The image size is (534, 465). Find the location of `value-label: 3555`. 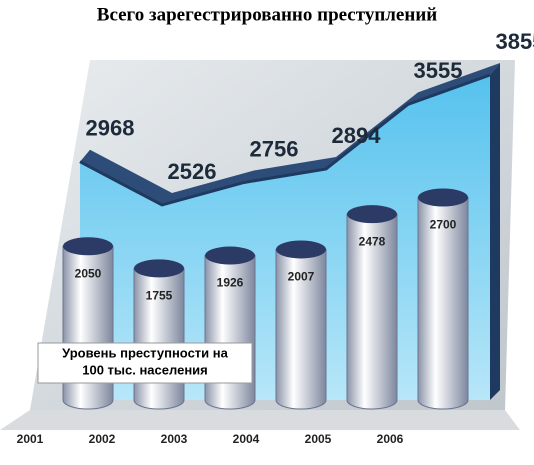

value-label: 3555 is located at coordinates (438, 70).